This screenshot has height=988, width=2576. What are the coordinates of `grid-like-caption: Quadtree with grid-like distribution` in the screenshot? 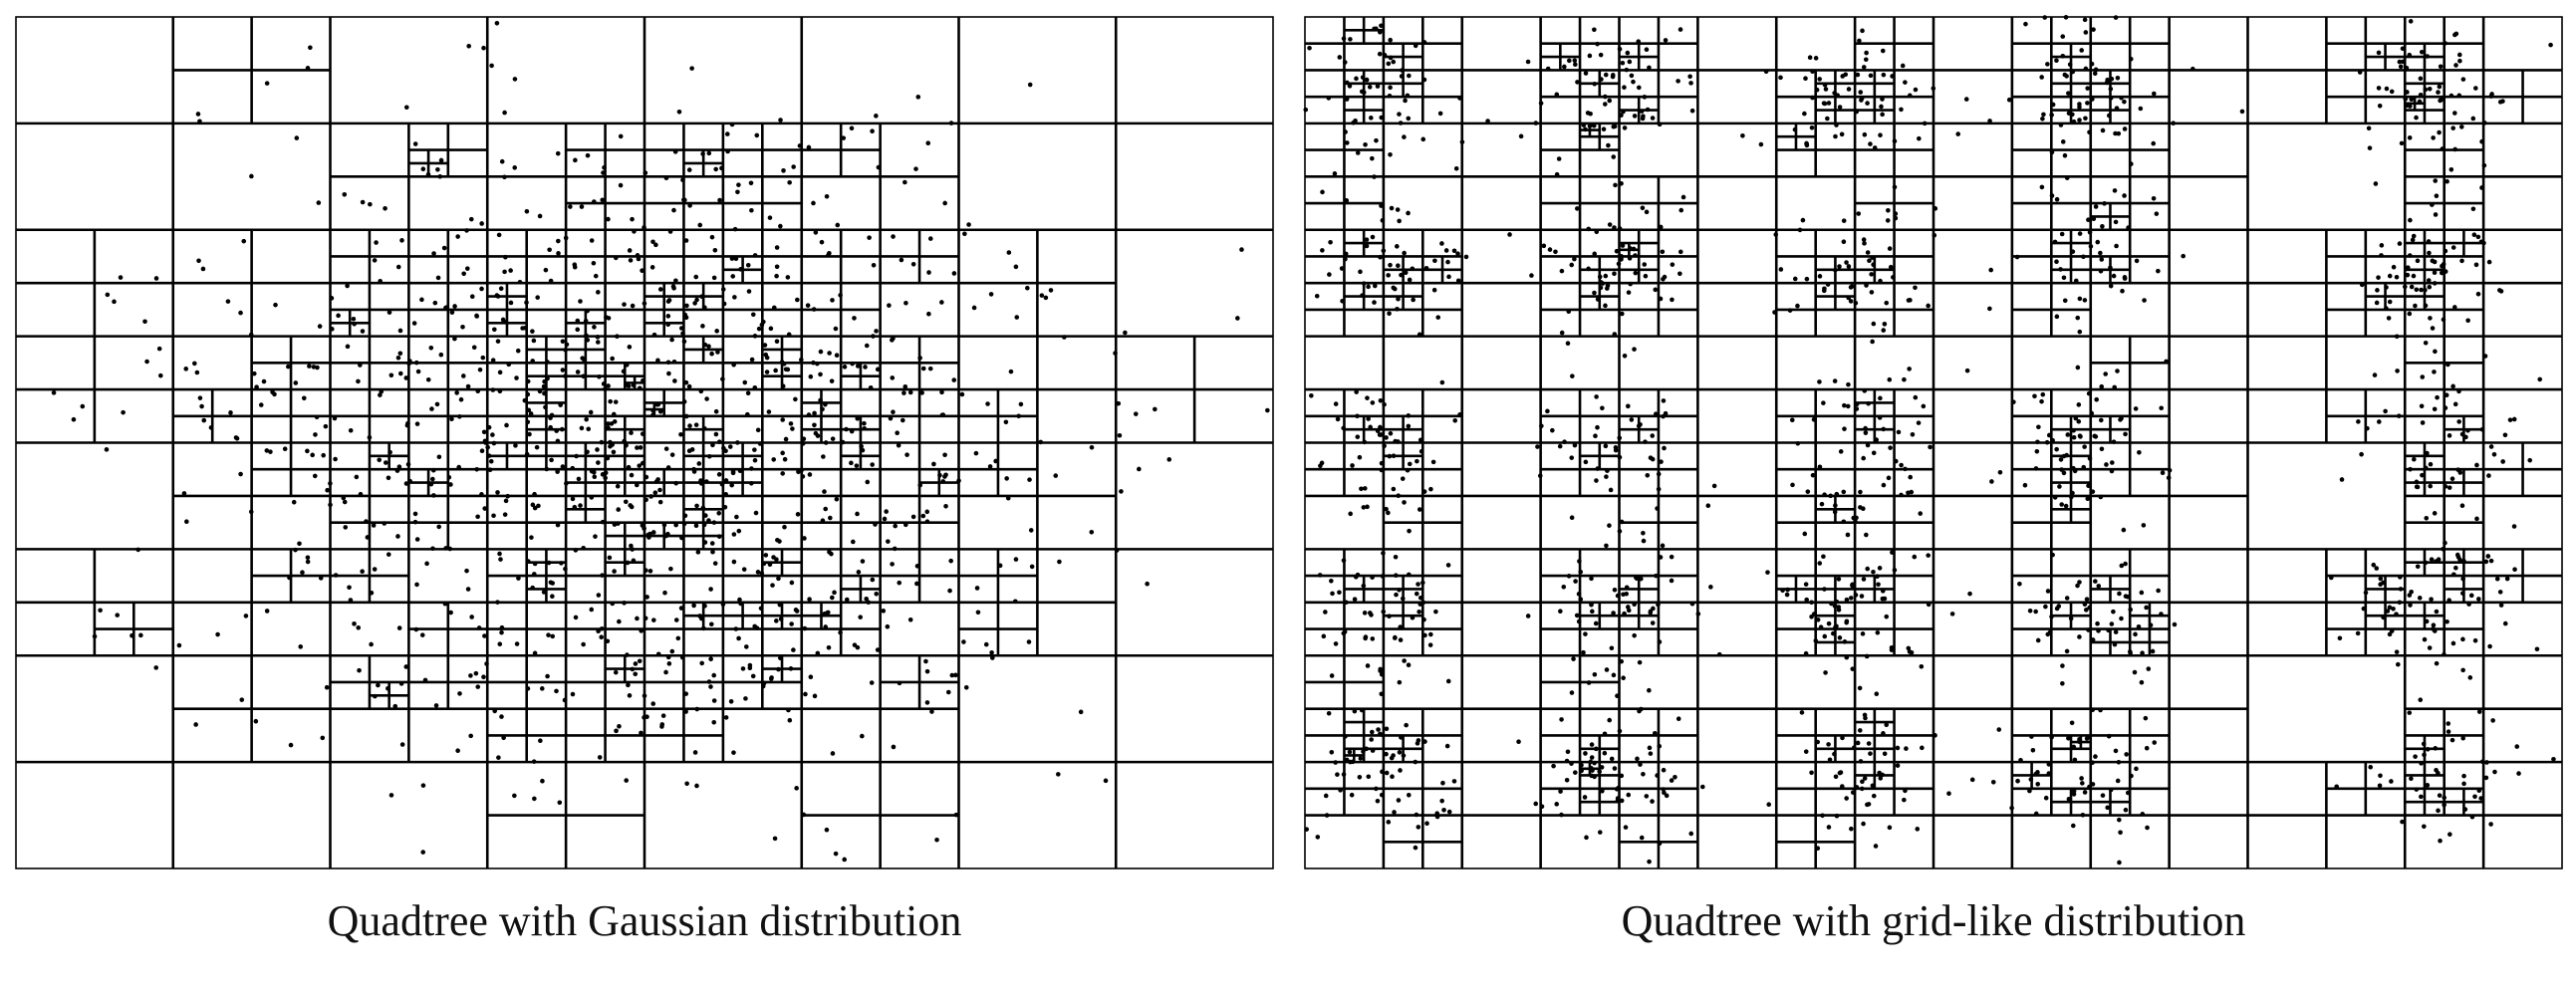 It's located at (1933, 920).